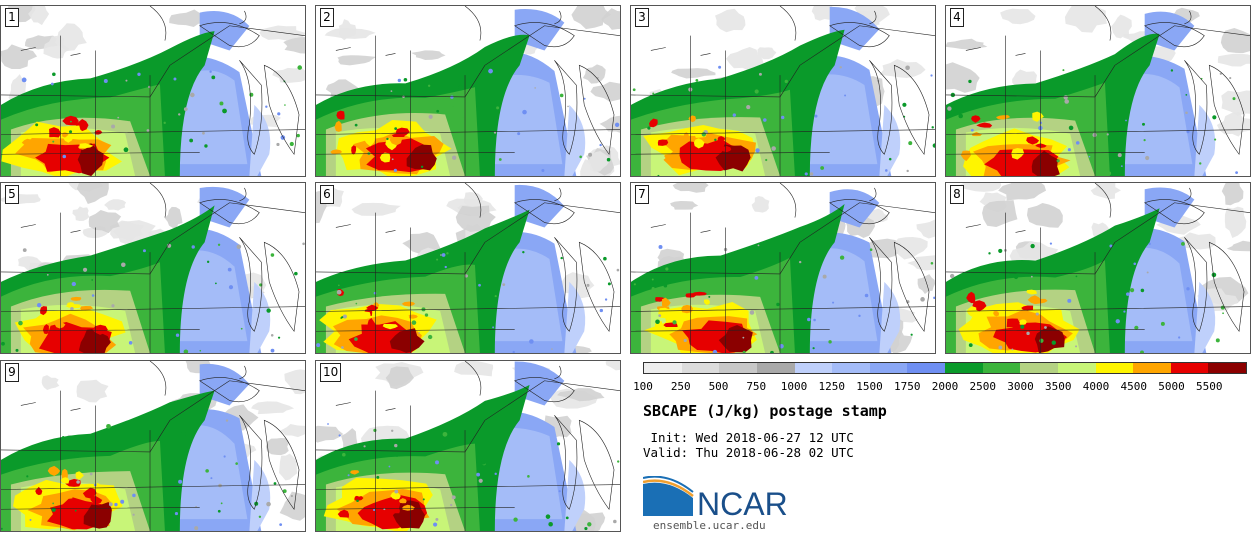 The height and width of the screenshot is (533, 1260). I want to click on colorbar-tick: 1250, so click(832, 386).